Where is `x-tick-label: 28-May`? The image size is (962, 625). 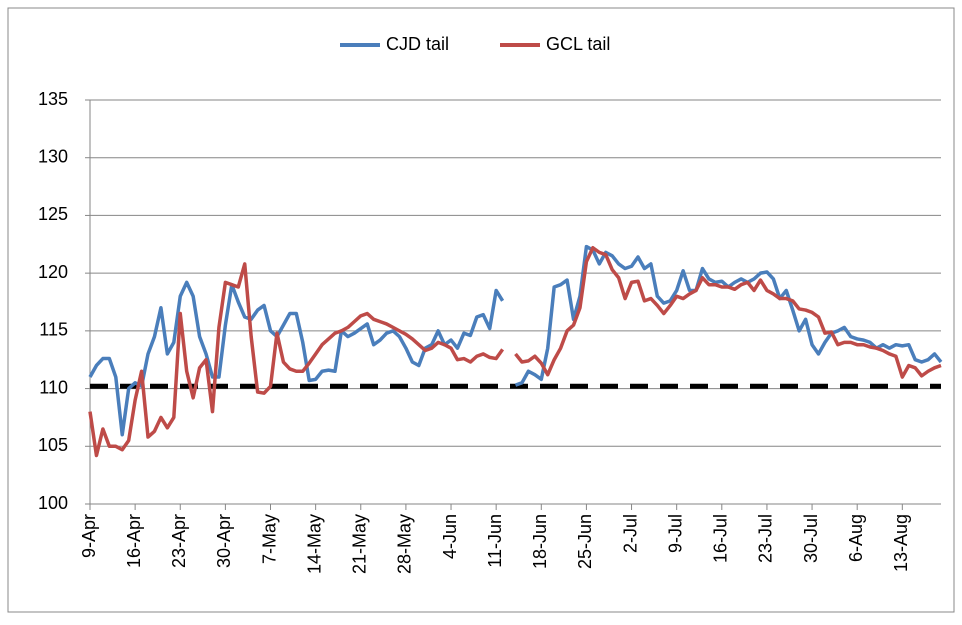
x-tick-label: 28-May is located at coordinates (405, 544).